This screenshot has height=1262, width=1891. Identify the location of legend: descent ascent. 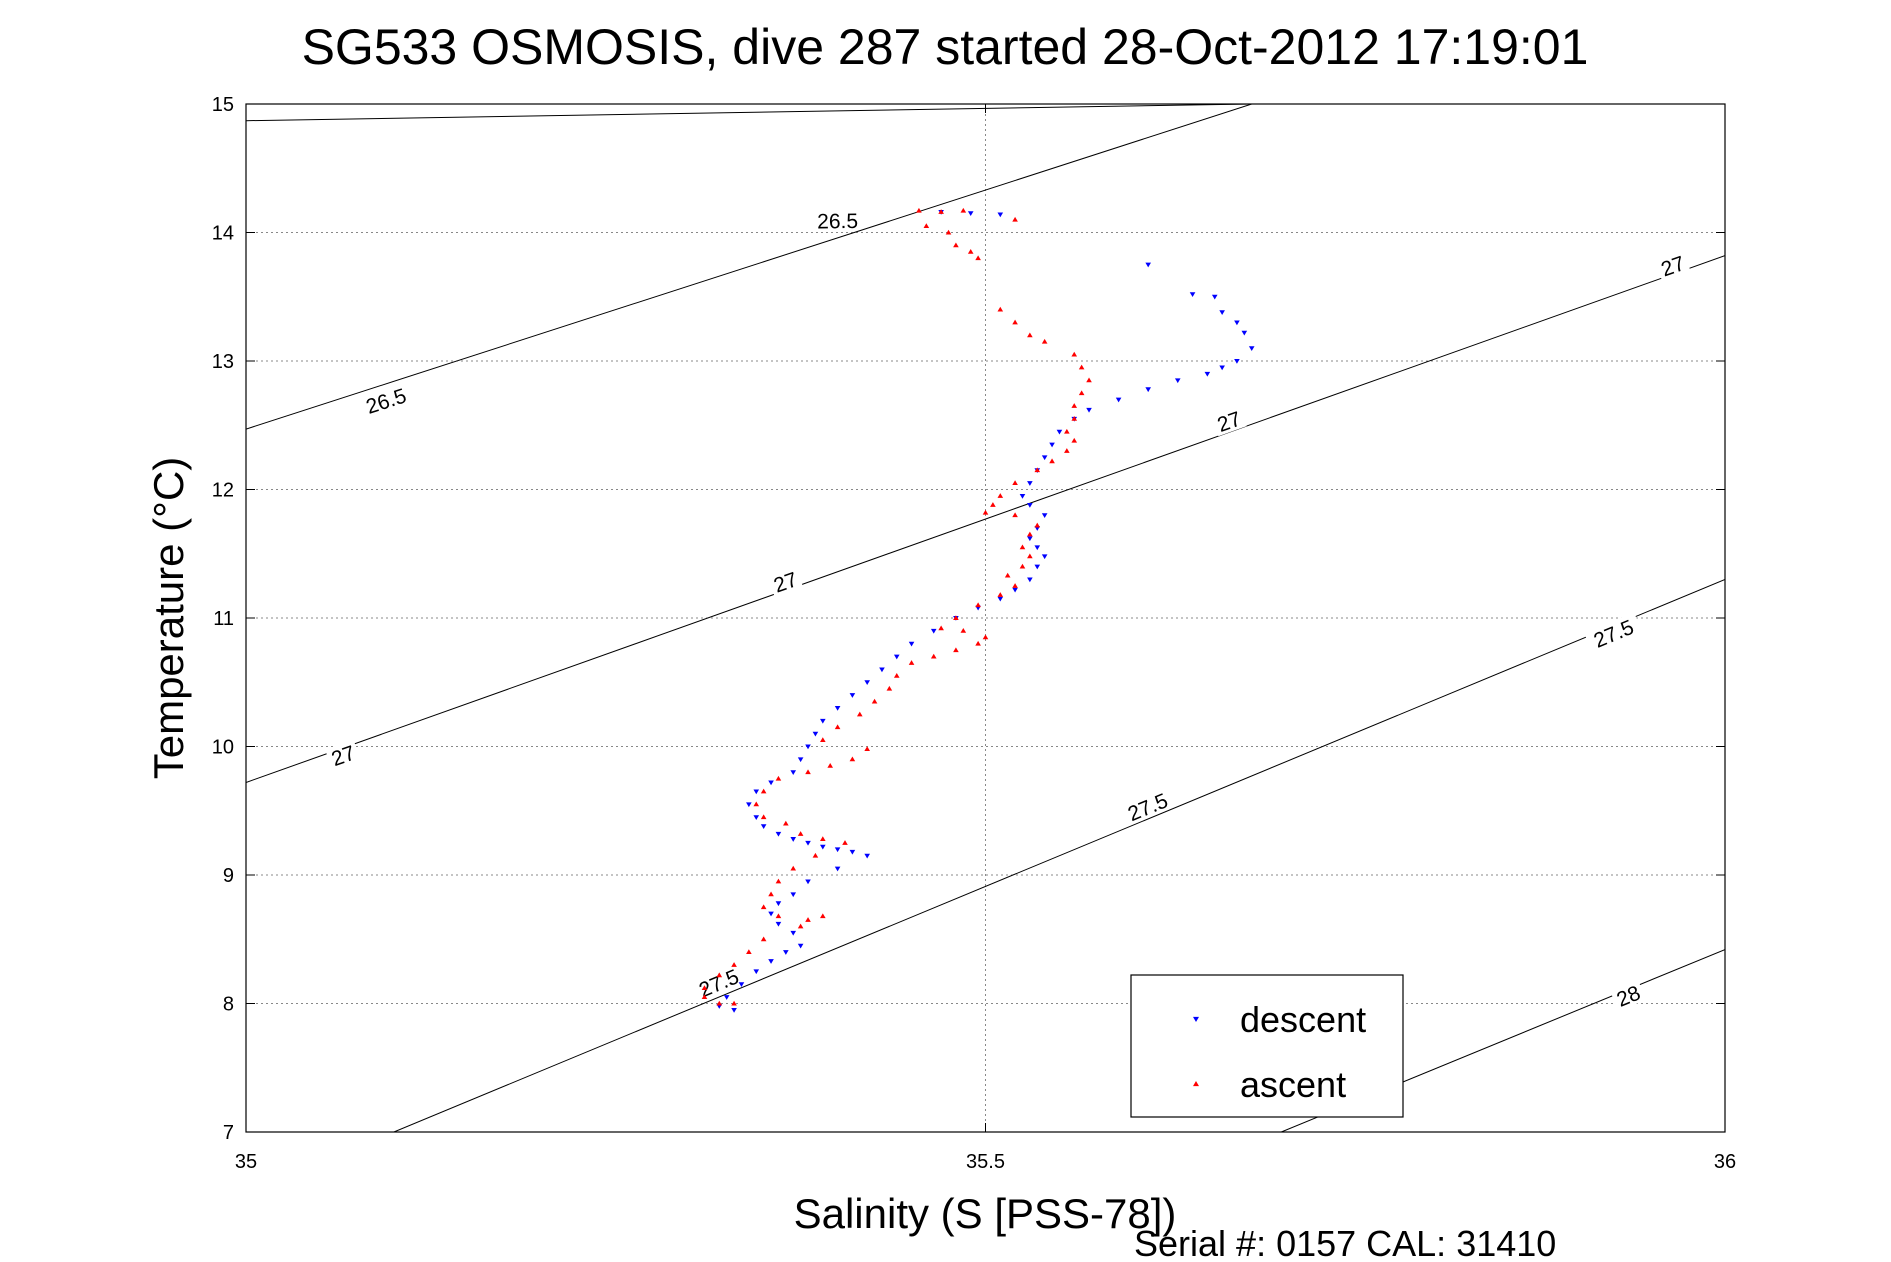
(1267, 1046).